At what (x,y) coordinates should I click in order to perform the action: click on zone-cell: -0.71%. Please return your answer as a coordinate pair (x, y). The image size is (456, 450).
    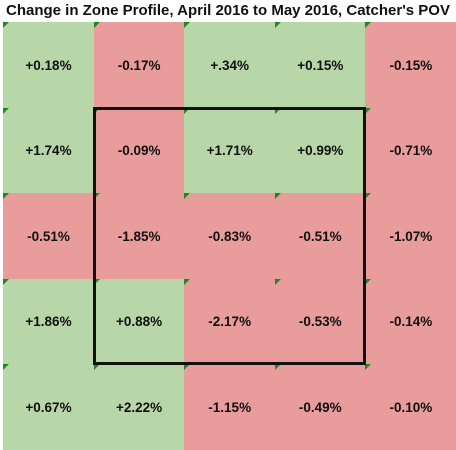
    Looking at the image, I should click on (410, 150).